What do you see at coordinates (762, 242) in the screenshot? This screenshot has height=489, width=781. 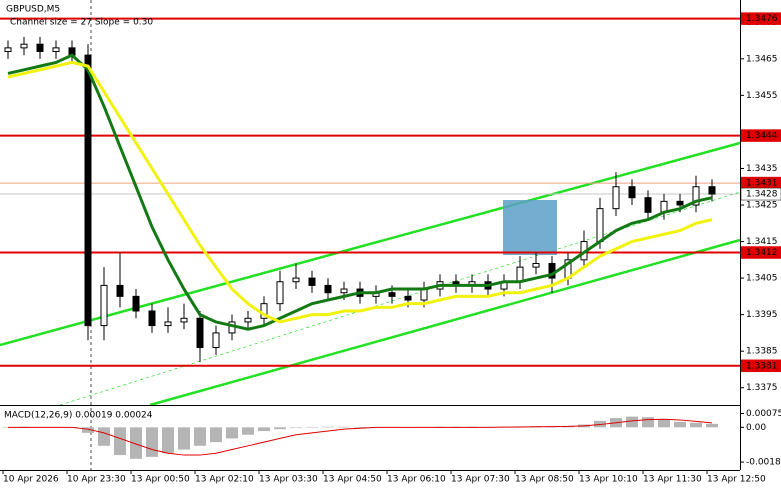 I see `y-tick-label: 1.3415` at bounding box center [762, 242].